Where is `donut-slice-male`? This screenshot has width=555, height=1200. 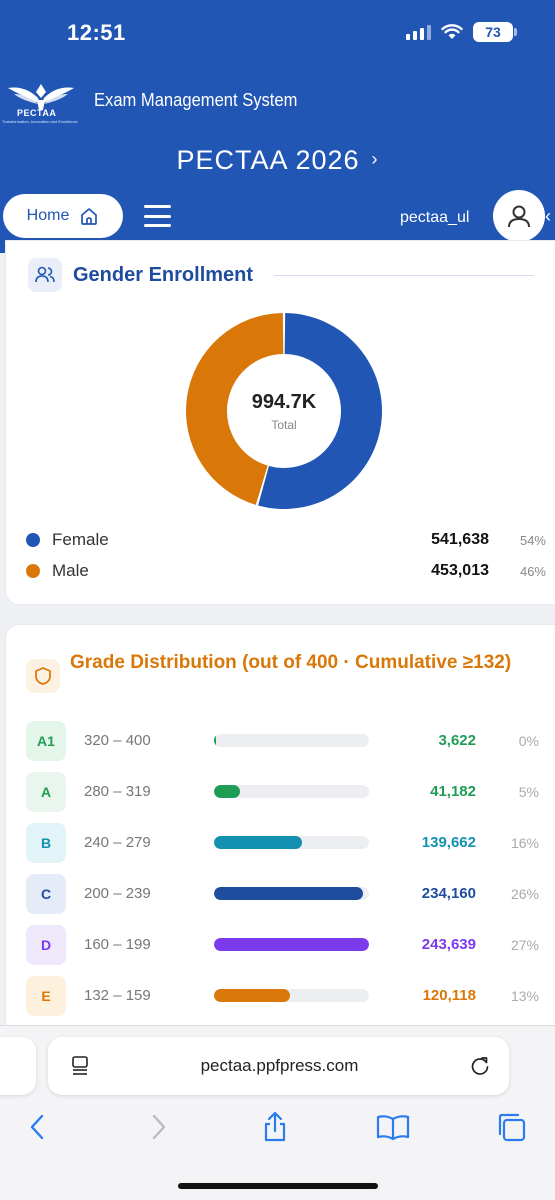
donut-slice-male is located at coordinates (235, 409).